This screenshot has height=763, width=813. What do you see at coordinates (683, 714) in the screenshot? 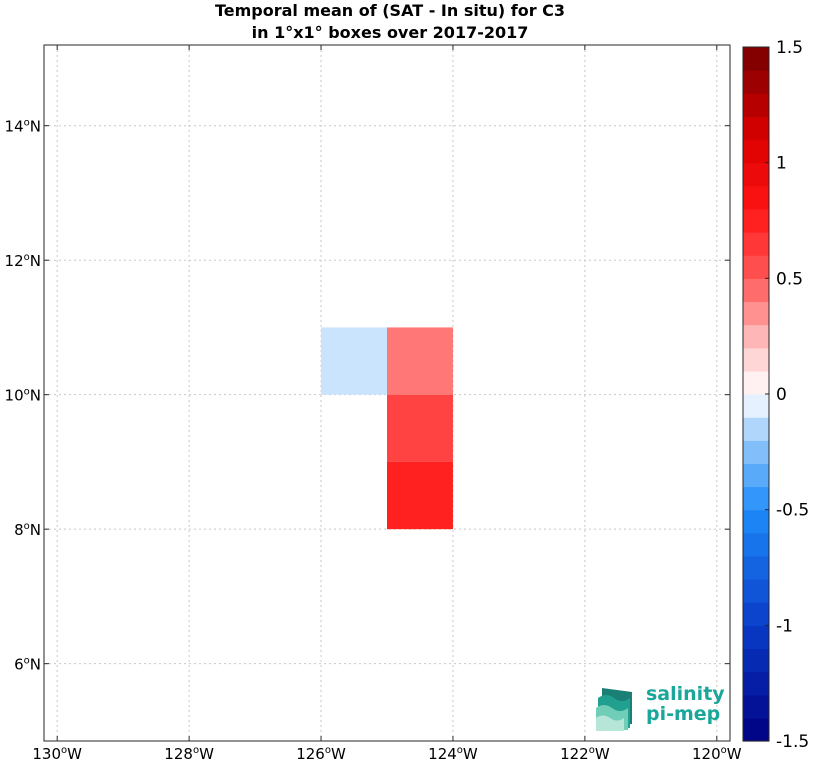
I see `logo-text-pi-mep: pi-mep` at bounding box center [683, 714].